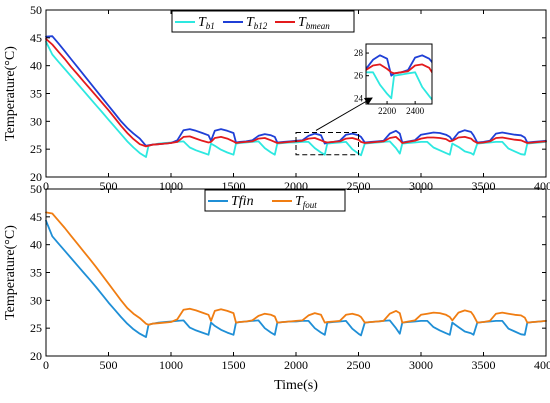 The image size is (550, 403). Describe the element at coordinates (387, 111) in the screenshot. I see `inset-x-tick-label: 2200` at that location.